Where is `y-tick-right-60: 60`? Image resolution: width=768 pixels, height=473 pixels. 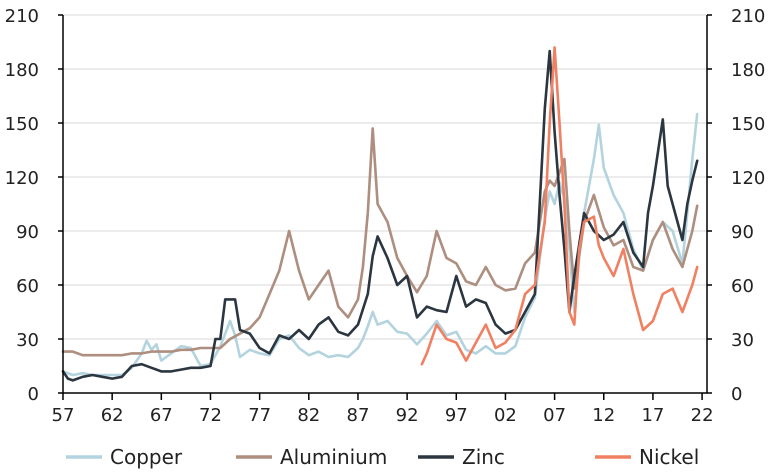
y-tick-right-60: 60 is located at coordinates (742, 286).